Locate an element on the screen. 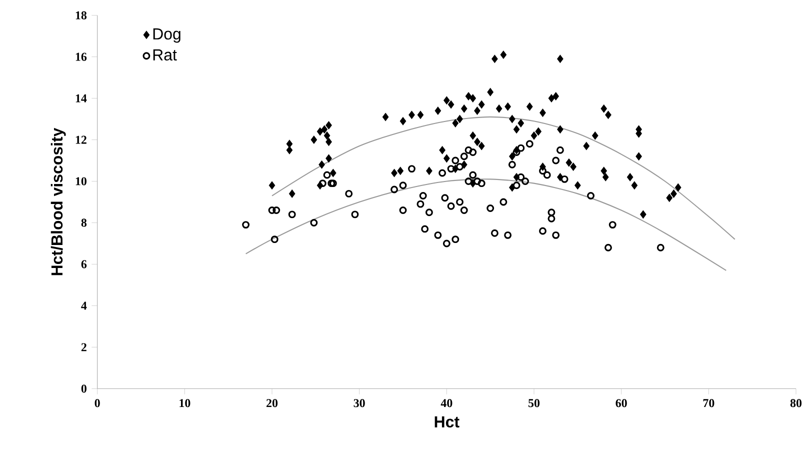 The height and width of the screenshot is (466, 803). y-tick-label: 16 is located at coordinates (81, 56).